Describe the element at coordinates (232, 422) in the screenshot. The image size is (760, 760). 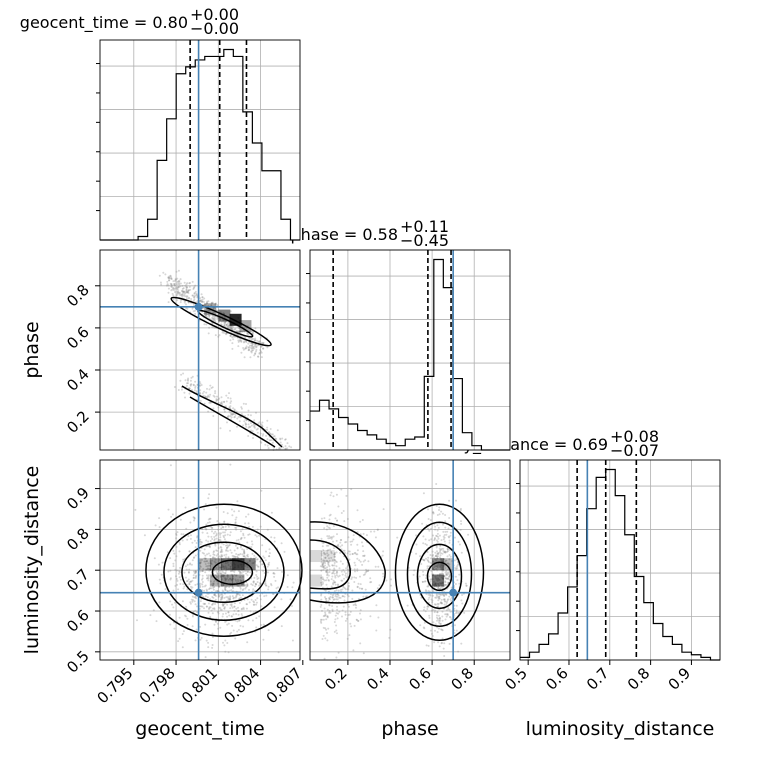
I see `contour-line` at that location.